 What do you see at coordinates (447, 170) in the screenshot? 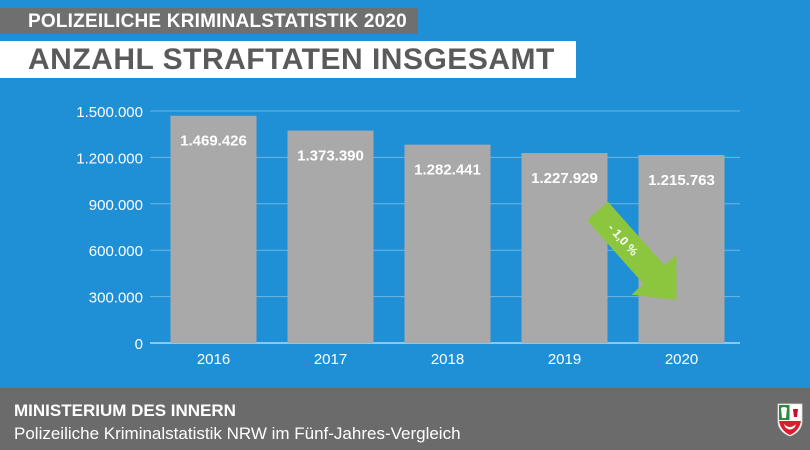
I see `data-label: 1.282.441` at bounding box center [447, 170].